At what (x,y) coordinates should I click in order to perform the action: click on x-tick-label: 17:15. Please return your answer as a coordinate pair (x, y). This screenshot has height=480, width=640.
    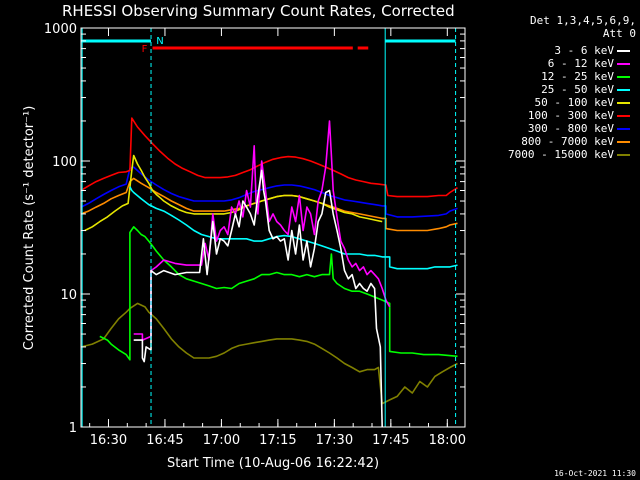
    Looking at the image, I should click on (277, 440).